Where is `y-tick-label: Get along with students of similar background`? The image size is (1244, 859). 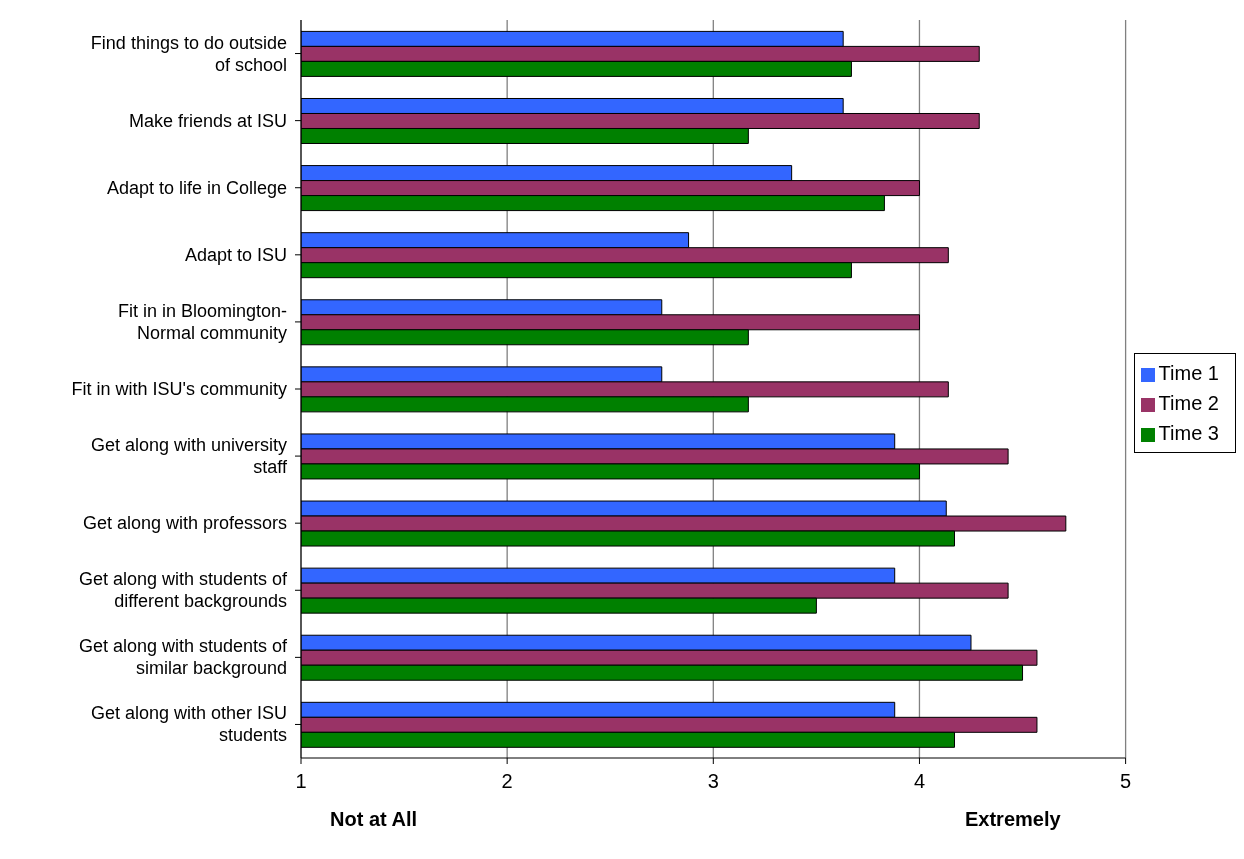
y-tick-label: Get along with students of similar background is located at coordinates (183, 657).